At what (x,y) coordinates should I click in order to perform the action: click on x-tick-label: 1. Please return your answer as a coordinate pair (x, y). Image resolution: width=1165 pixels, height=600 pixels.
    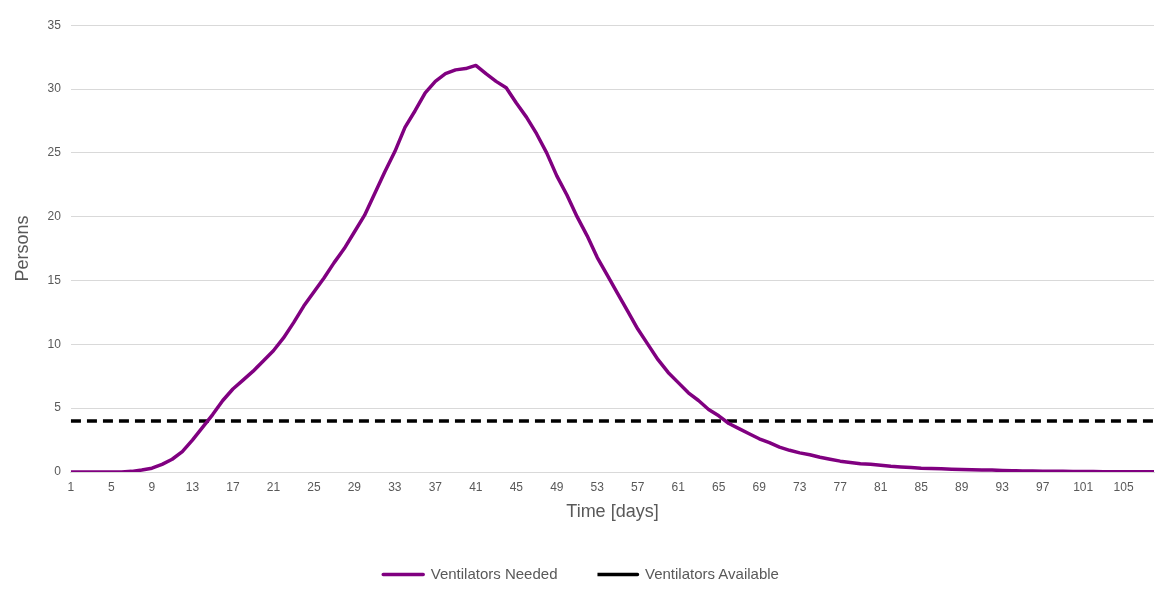
    Looking at the image, I should click on (71, 486).